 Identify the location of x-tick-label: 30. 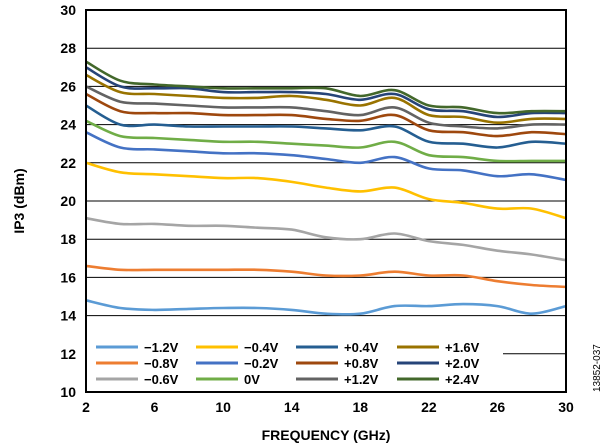
(566, 407).